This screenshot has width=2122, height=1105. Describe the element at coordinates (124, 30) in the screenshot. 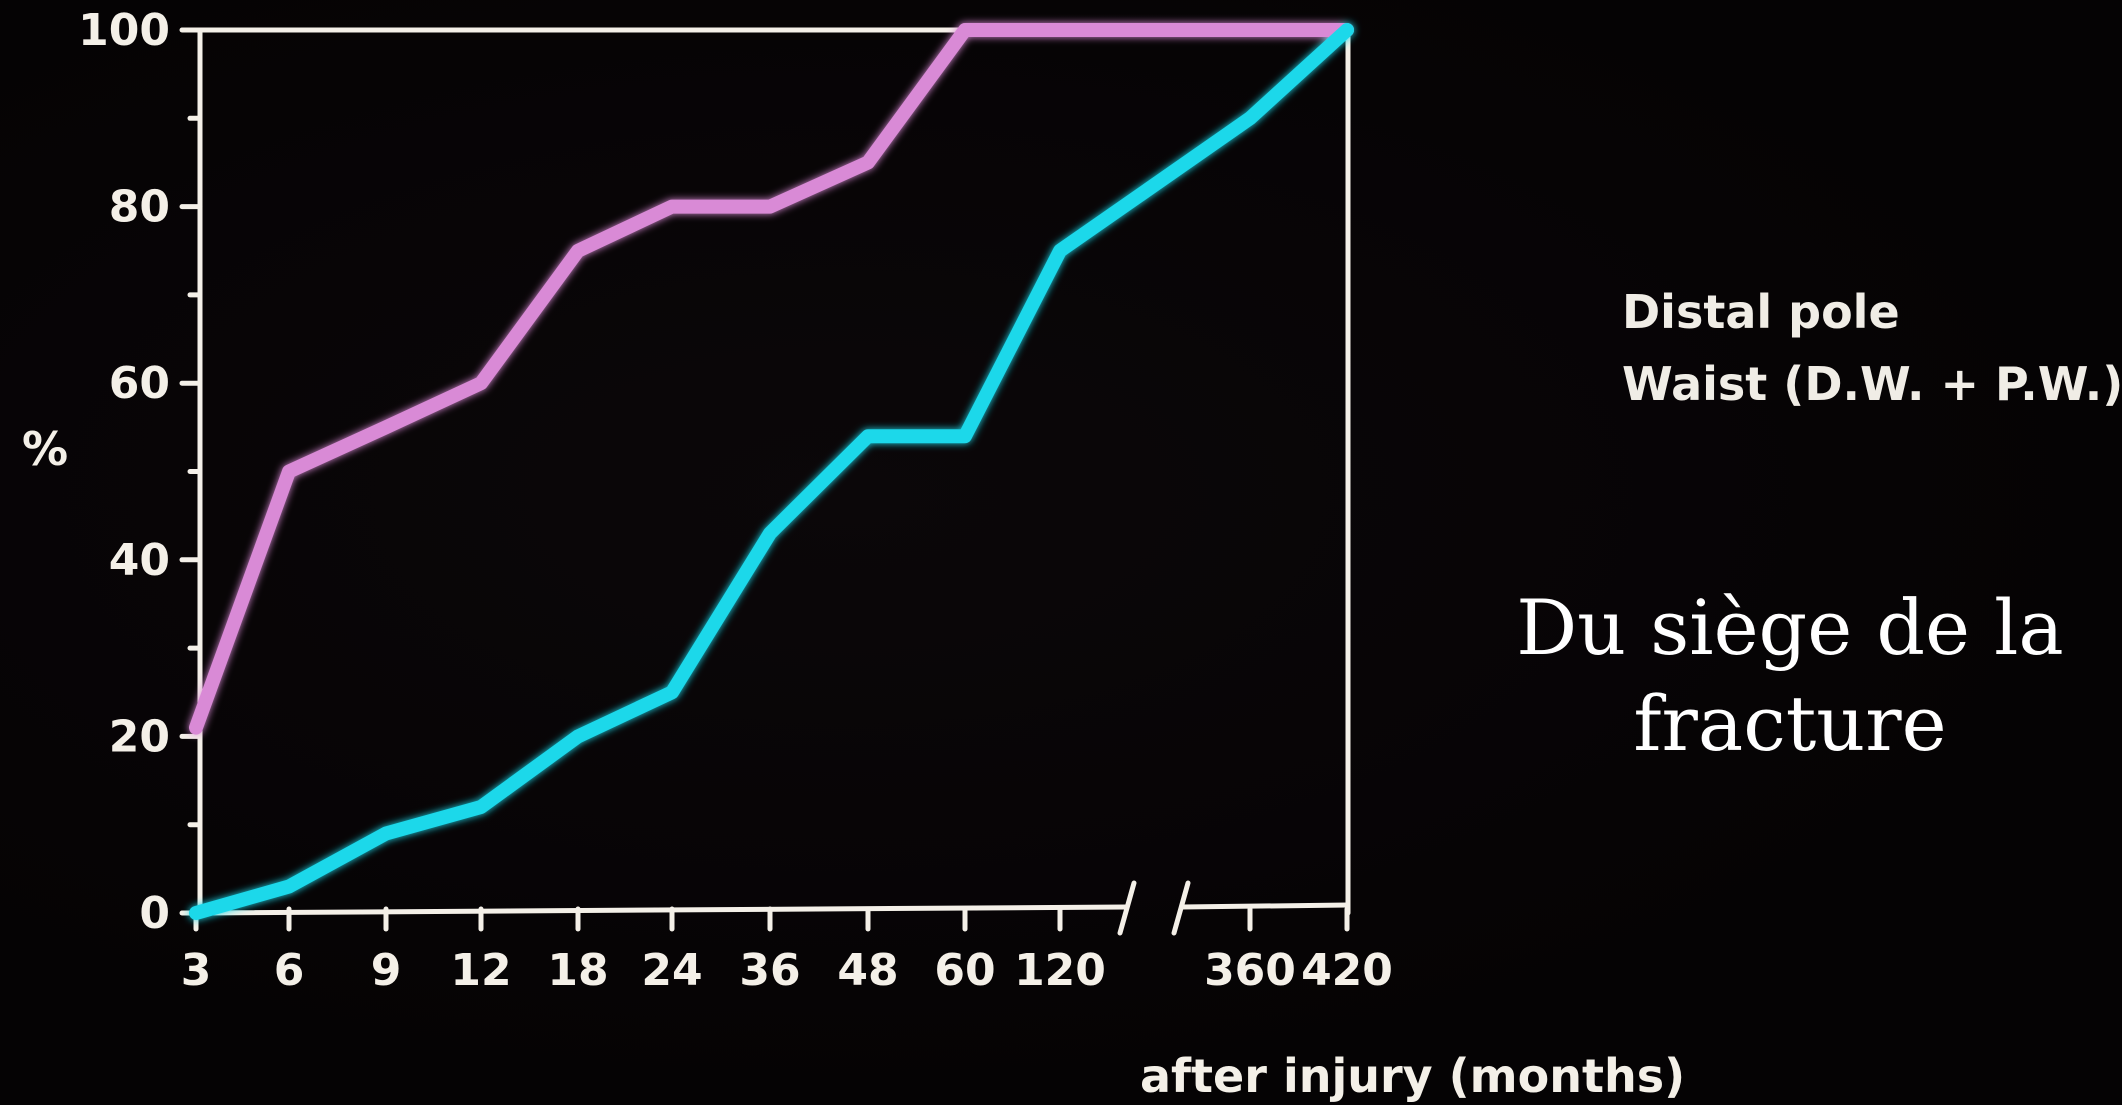

I see `y-tick-label: 100` at that location.